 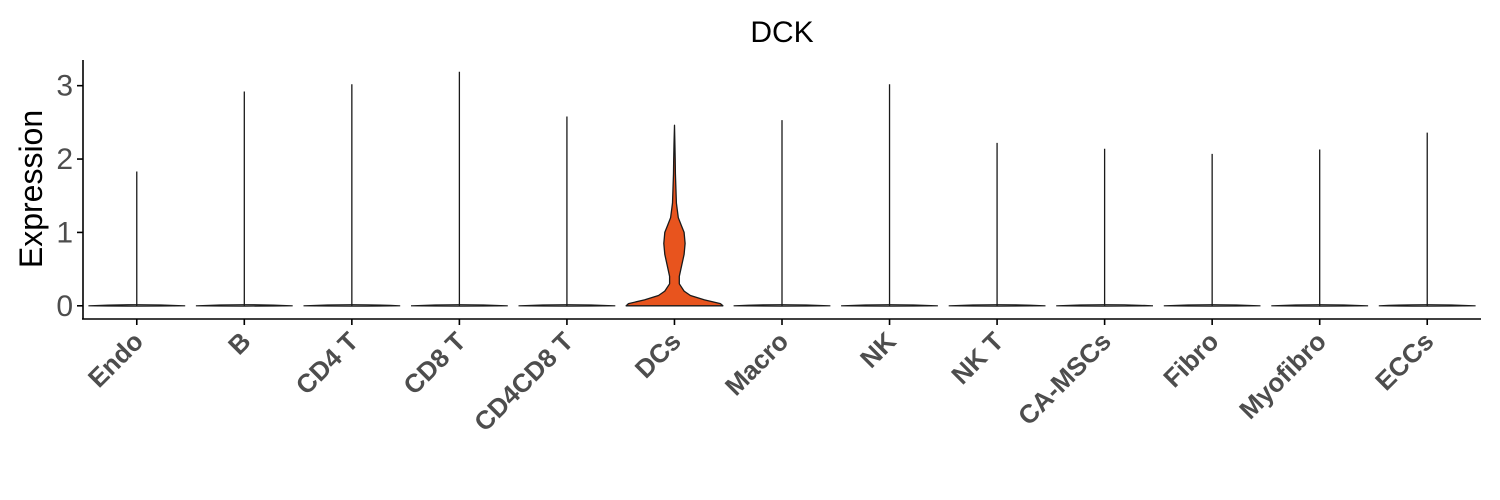 What do you see at coordinates (889, 195) in the screenshot?
I see `violin-nk` at bounding box center [889, 195].